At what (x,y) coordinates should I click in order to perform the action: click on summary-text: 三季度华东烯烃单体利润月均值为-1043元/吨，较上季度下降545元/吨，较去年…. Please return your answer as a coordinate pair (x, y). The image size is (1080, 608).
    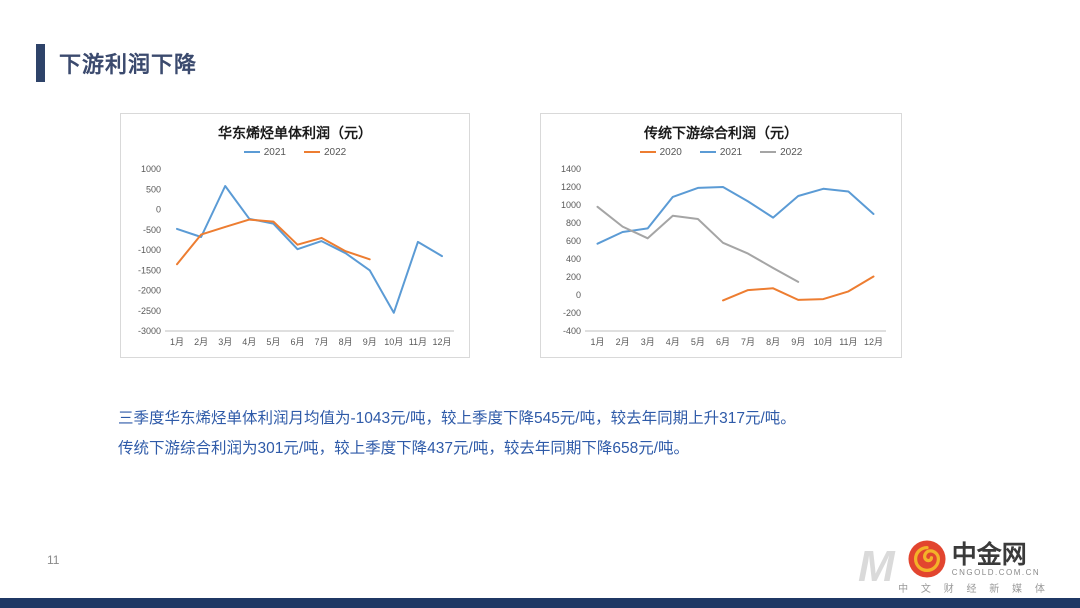
    Looking at the image, I should click on (543, 434).